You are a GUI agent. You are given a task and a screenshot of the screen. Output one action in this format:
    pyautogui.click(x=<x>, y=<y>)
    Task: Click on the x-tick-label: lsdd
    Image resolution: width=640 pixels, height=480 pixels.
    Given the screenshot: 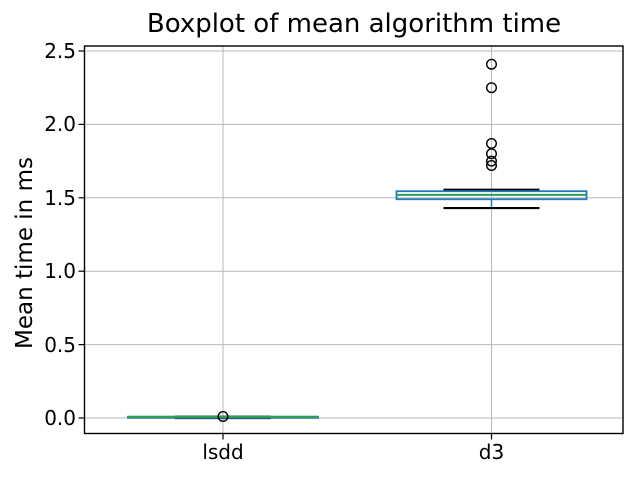 What is the action you would take?
    pyautogui.click(x=223, y=452)
    